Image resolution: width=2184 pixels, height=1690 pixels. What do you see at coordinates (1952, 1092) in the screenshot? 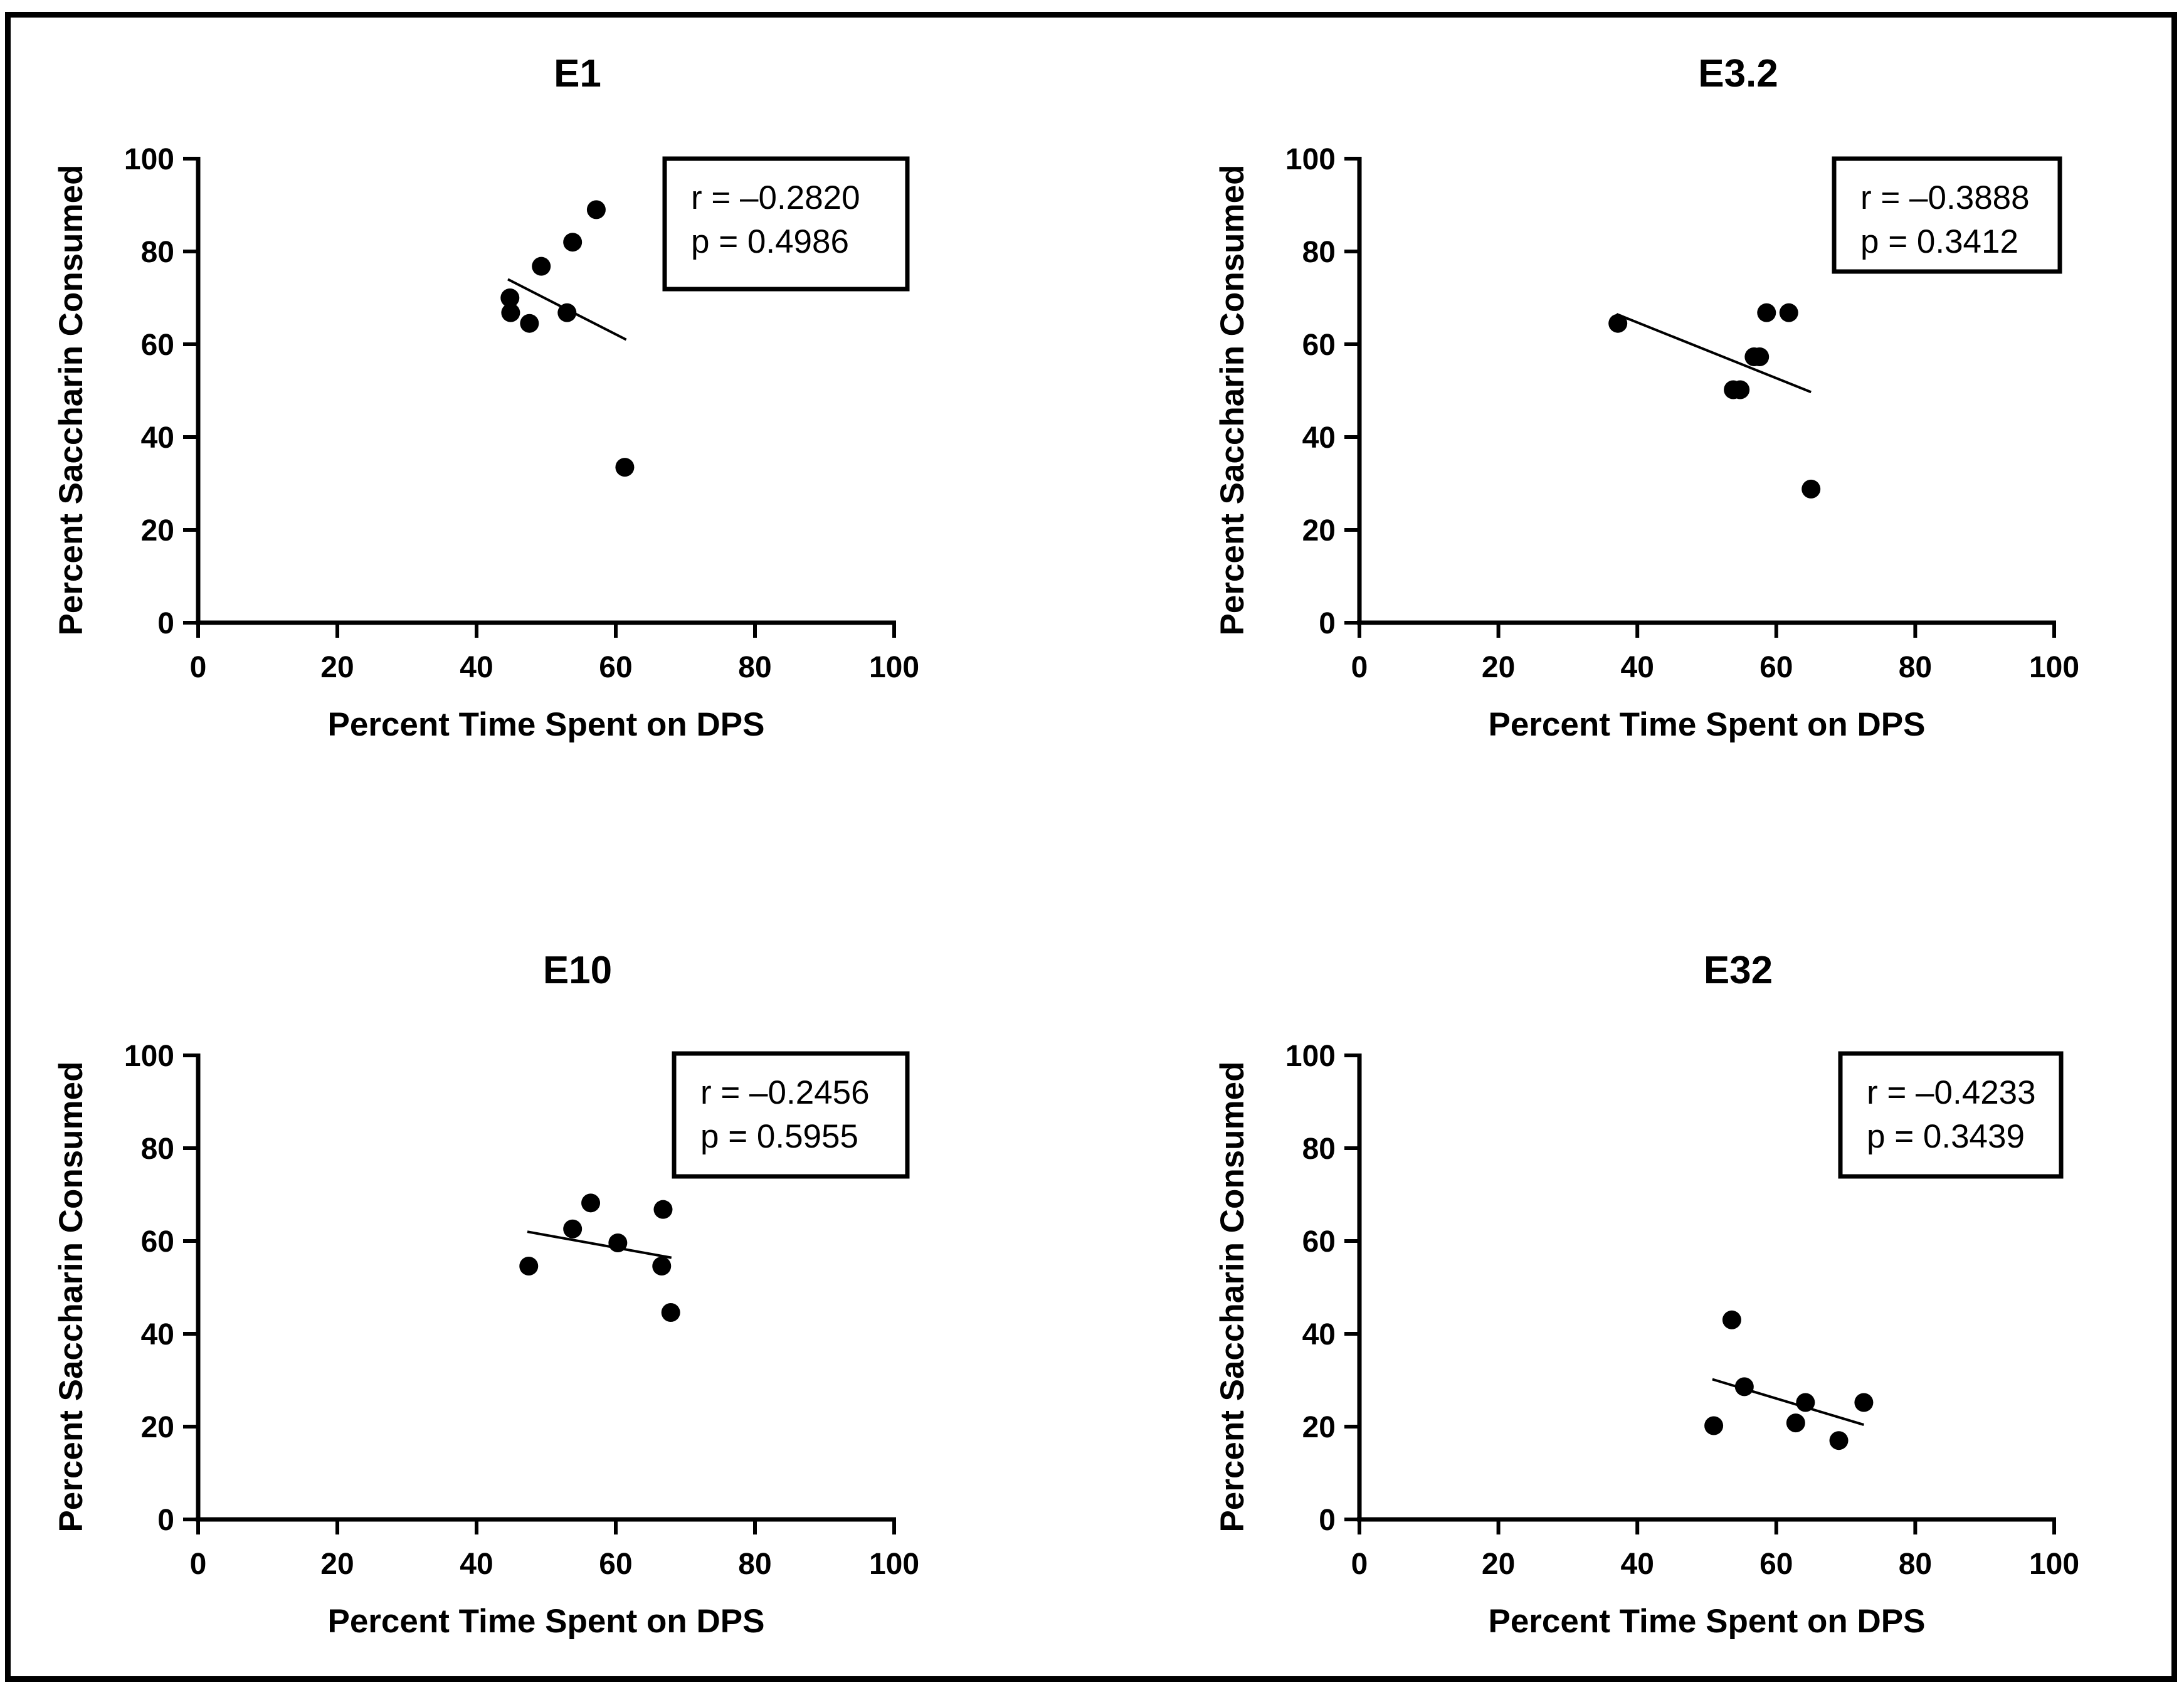
I see `stat-r-value: r = –0.4233` at bounding box center [1952, 1092].